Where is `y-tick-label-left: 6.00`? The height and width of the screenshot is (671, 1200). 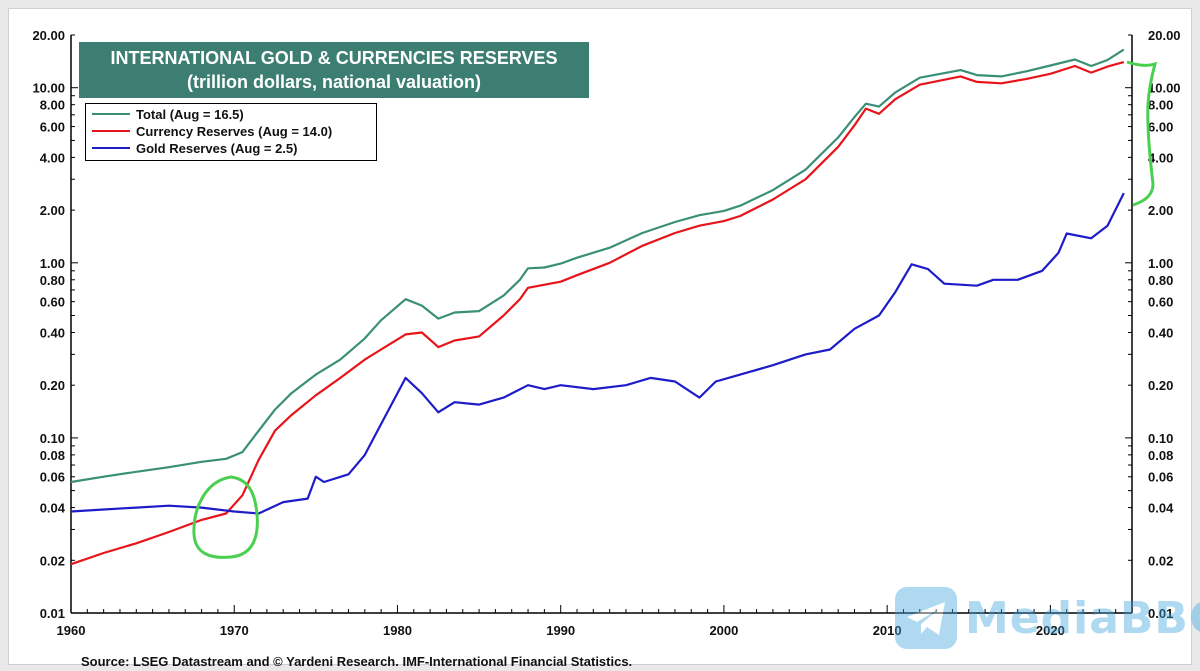
y-tick-label-left: 6.00 is located at coordinates (52, 127).